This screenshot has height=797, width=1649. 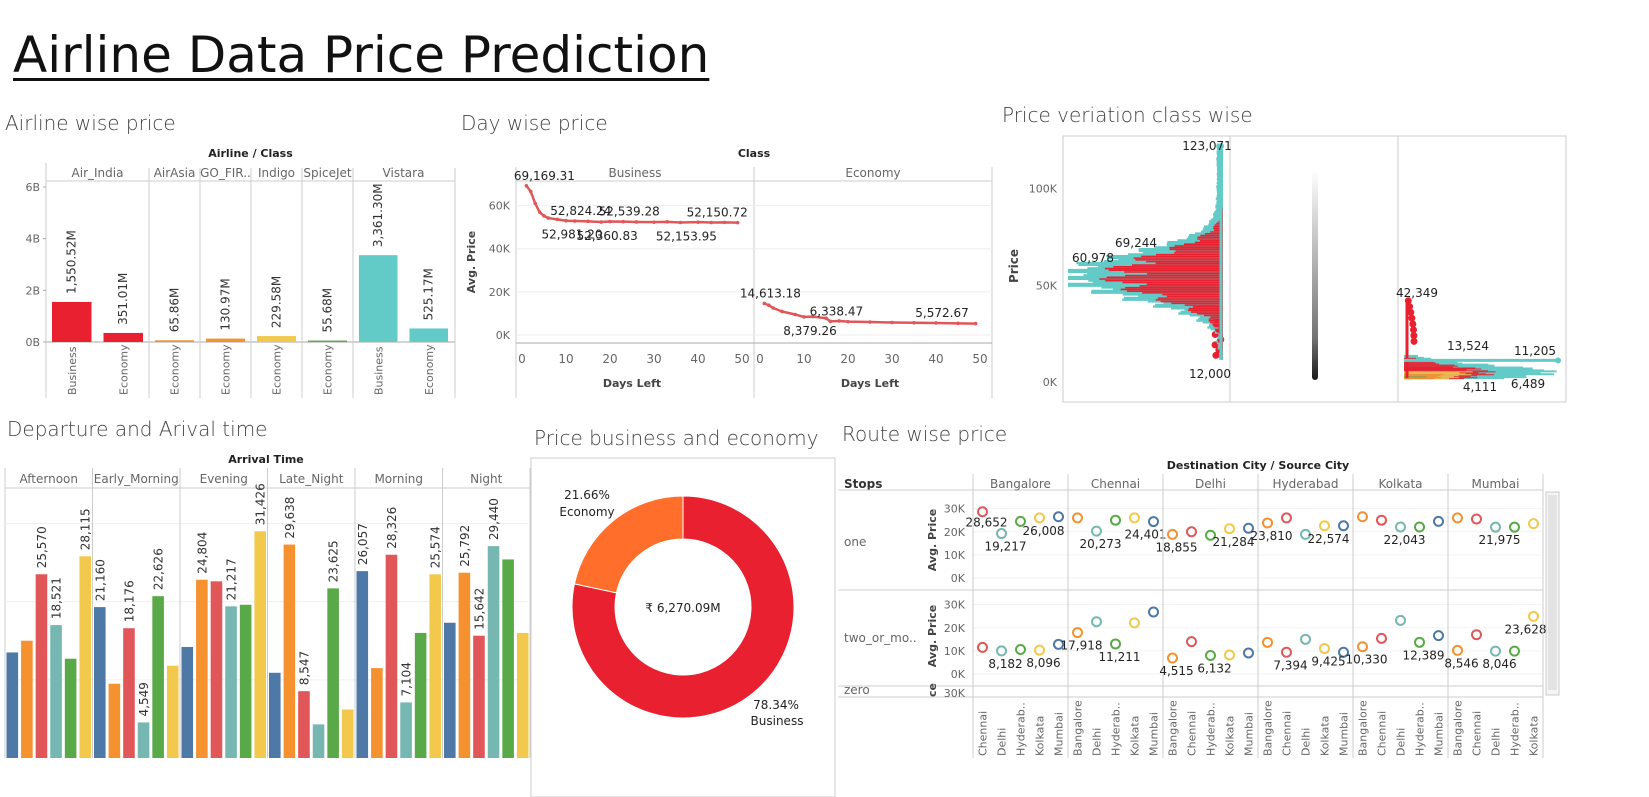 What do you see at coordinates (1082, 646) in the screenshot?
I see `route-value-label: 17,918` at bounding box center [1082, 646].